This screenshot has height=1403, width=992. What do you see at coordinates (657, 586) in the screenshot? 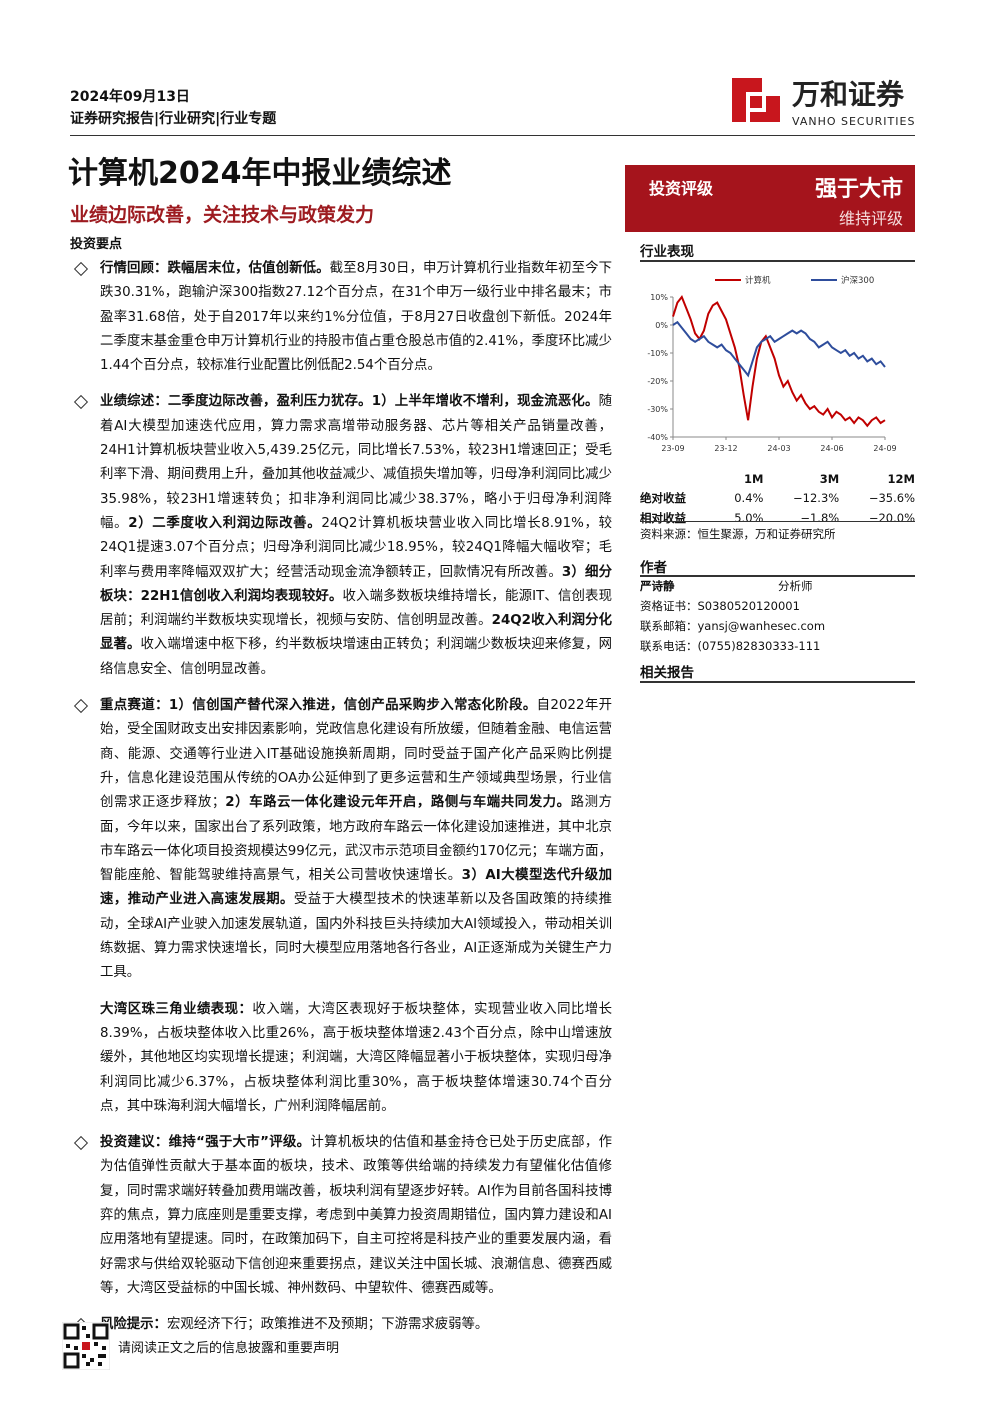
I see `author-name: 严诗静` at bounding box center [657, 586].